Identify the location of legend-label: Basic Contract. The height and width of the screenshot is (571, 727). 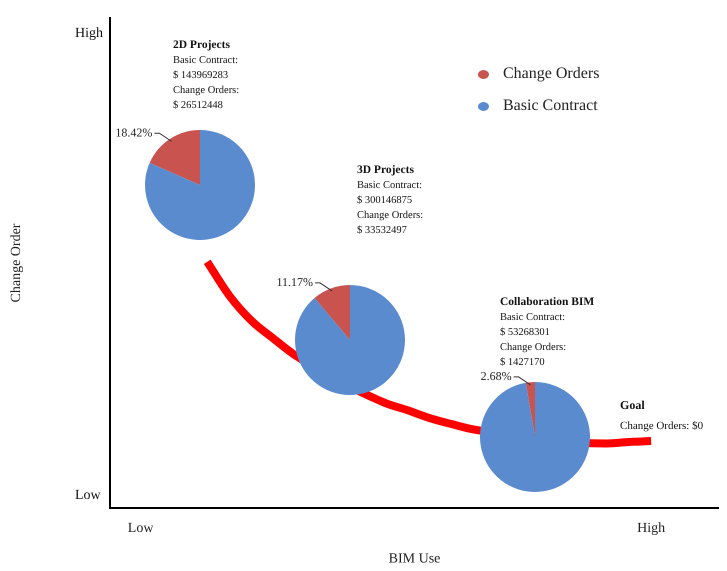
(550, 106).